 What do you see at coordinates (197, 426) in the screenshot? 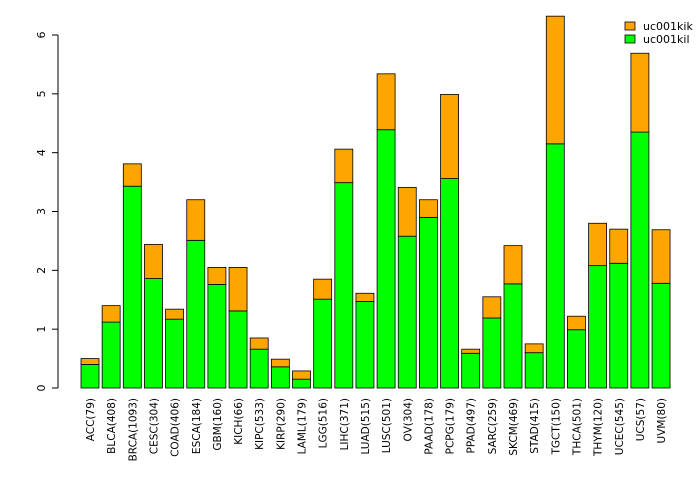
I see `x-tick-label: ESCA(184)` at bounding box center [197, 426].